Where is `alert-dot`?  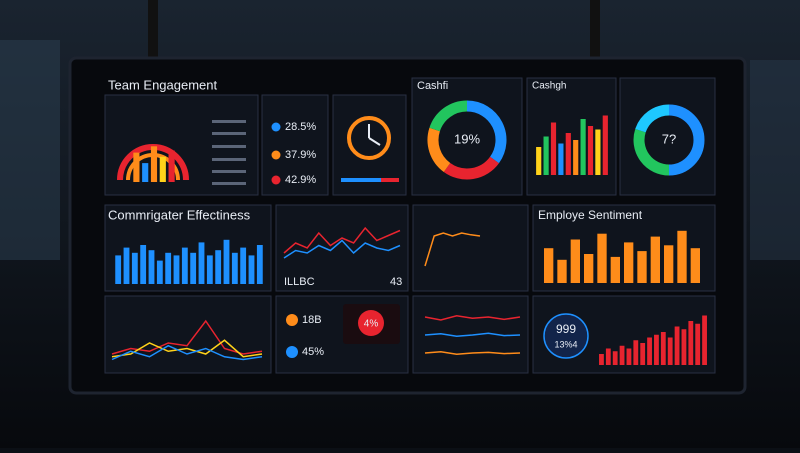 alert-dot is located at coordinates (371, 323).